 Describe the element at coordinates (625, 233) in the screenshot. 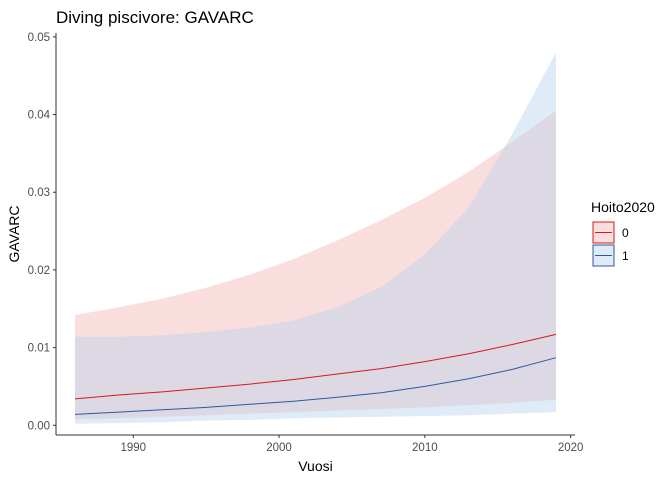

I see `legend-label-0: 0` at that location.